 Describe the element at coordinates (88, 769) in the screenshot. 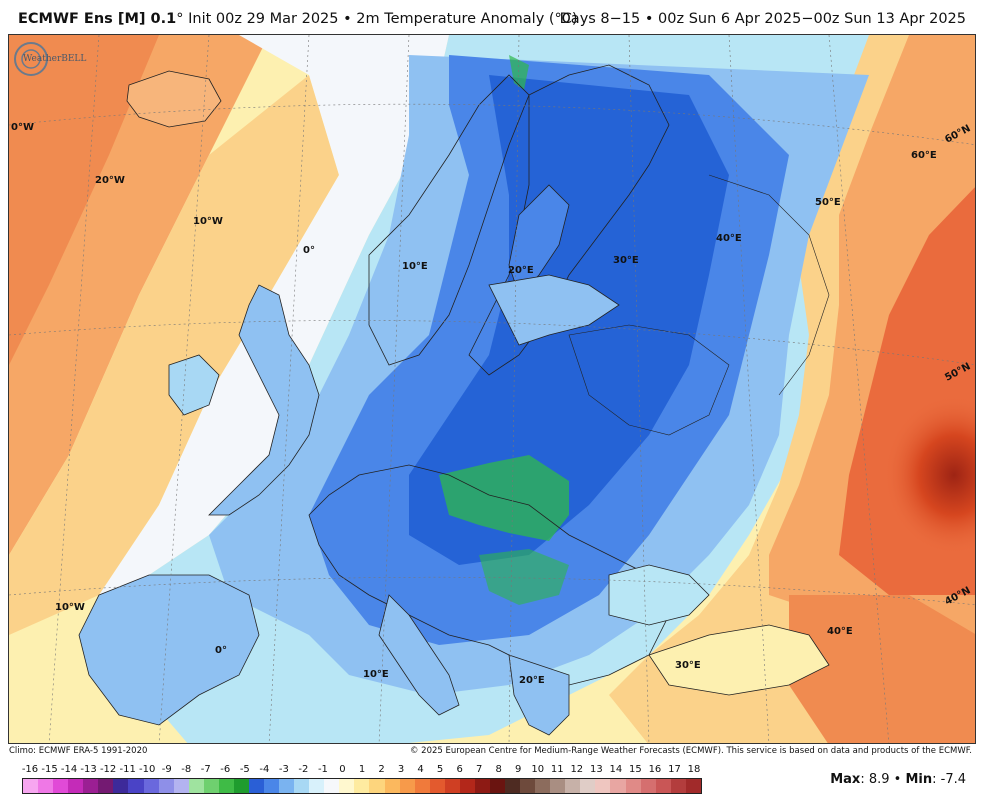

I see `legend-tick-label: -13` at that location.